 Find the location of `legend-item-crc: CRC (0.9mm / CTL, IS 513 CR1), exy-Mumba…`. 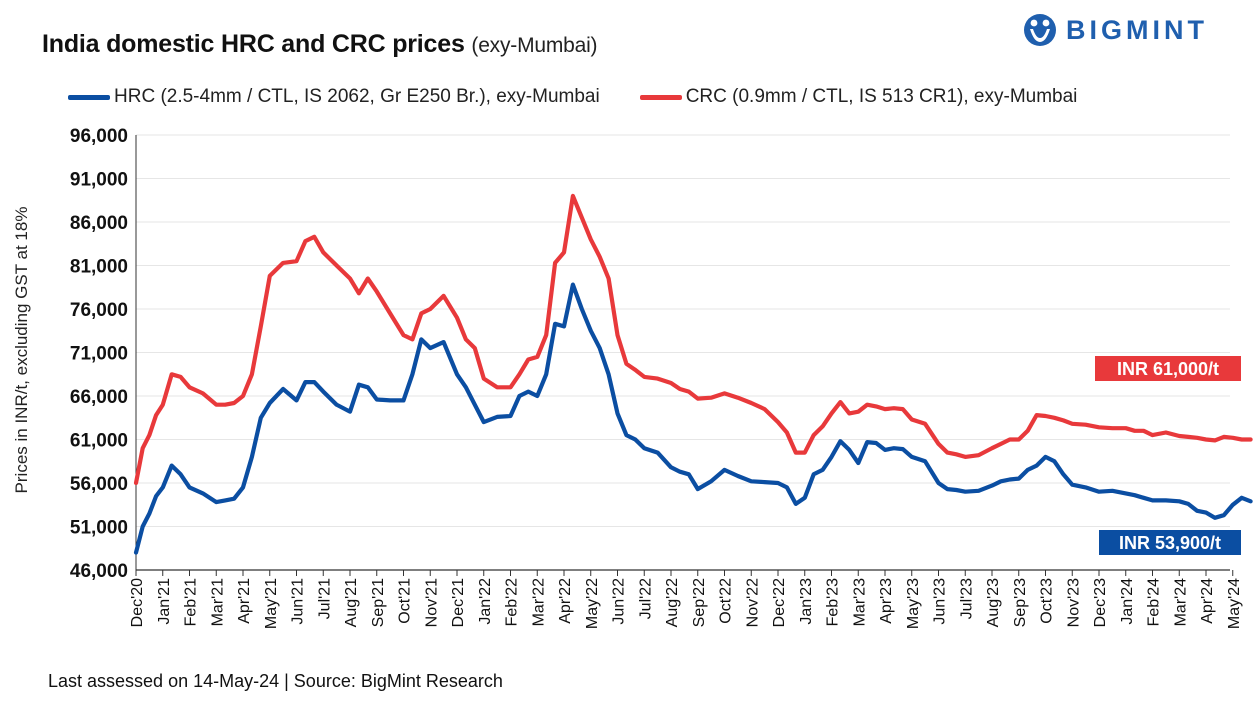

legend-item-crc: CRC (0.9mm / CTL, IS 513 CR1), exy-Mumba… is located at coordinates (858, 97).